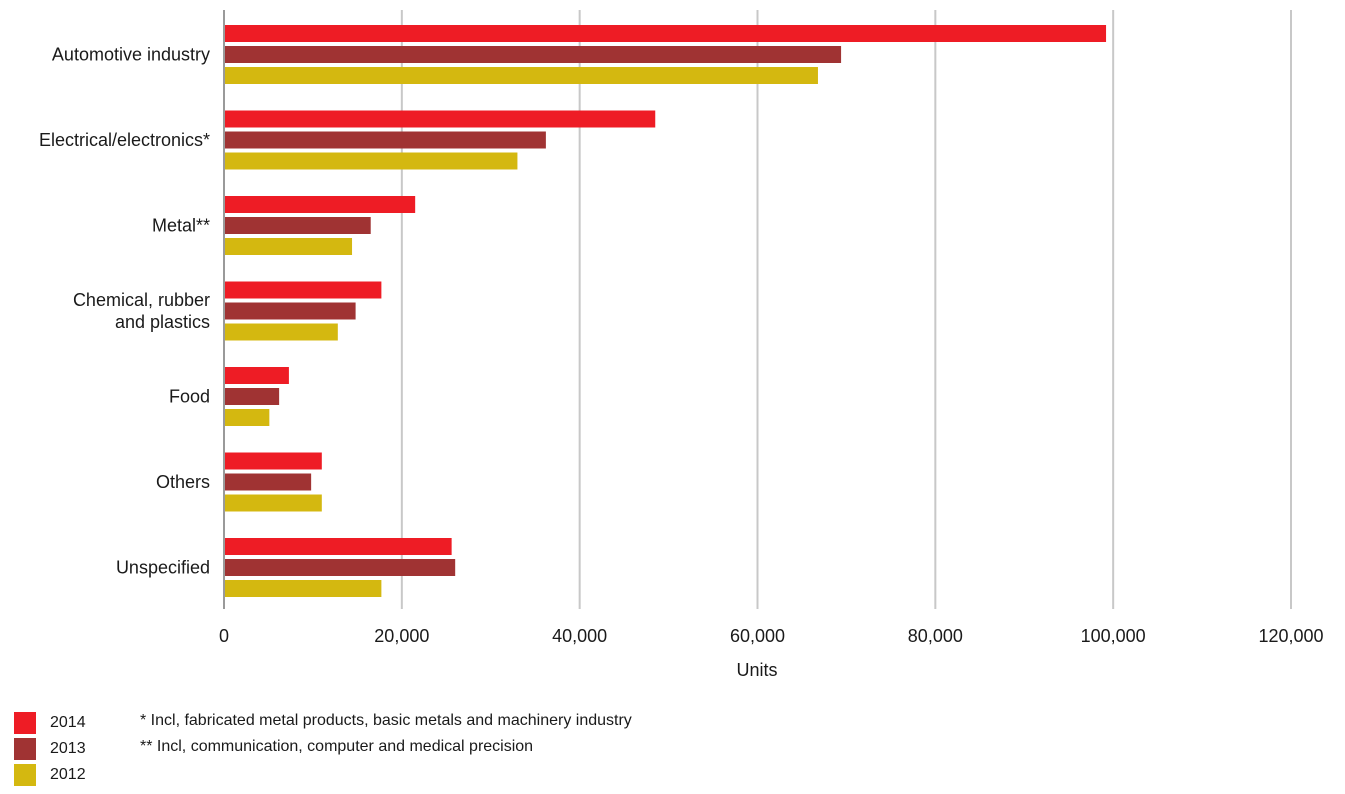 The height and width of the screenshot is (794, 1345). I want to click on category-label: Others, so click(183, 482).